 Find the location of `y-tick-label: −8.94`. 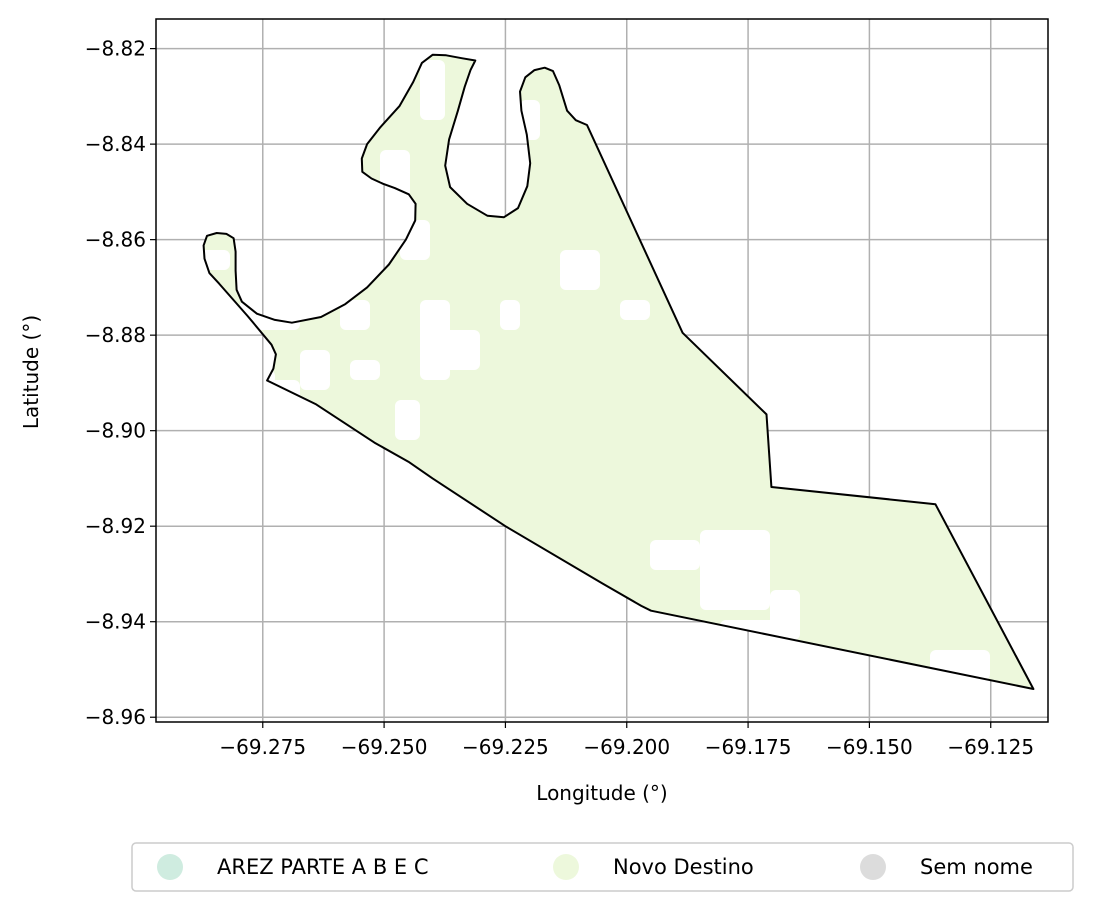

y-tick-label: −8.94 is located at coordinates (115, 622).